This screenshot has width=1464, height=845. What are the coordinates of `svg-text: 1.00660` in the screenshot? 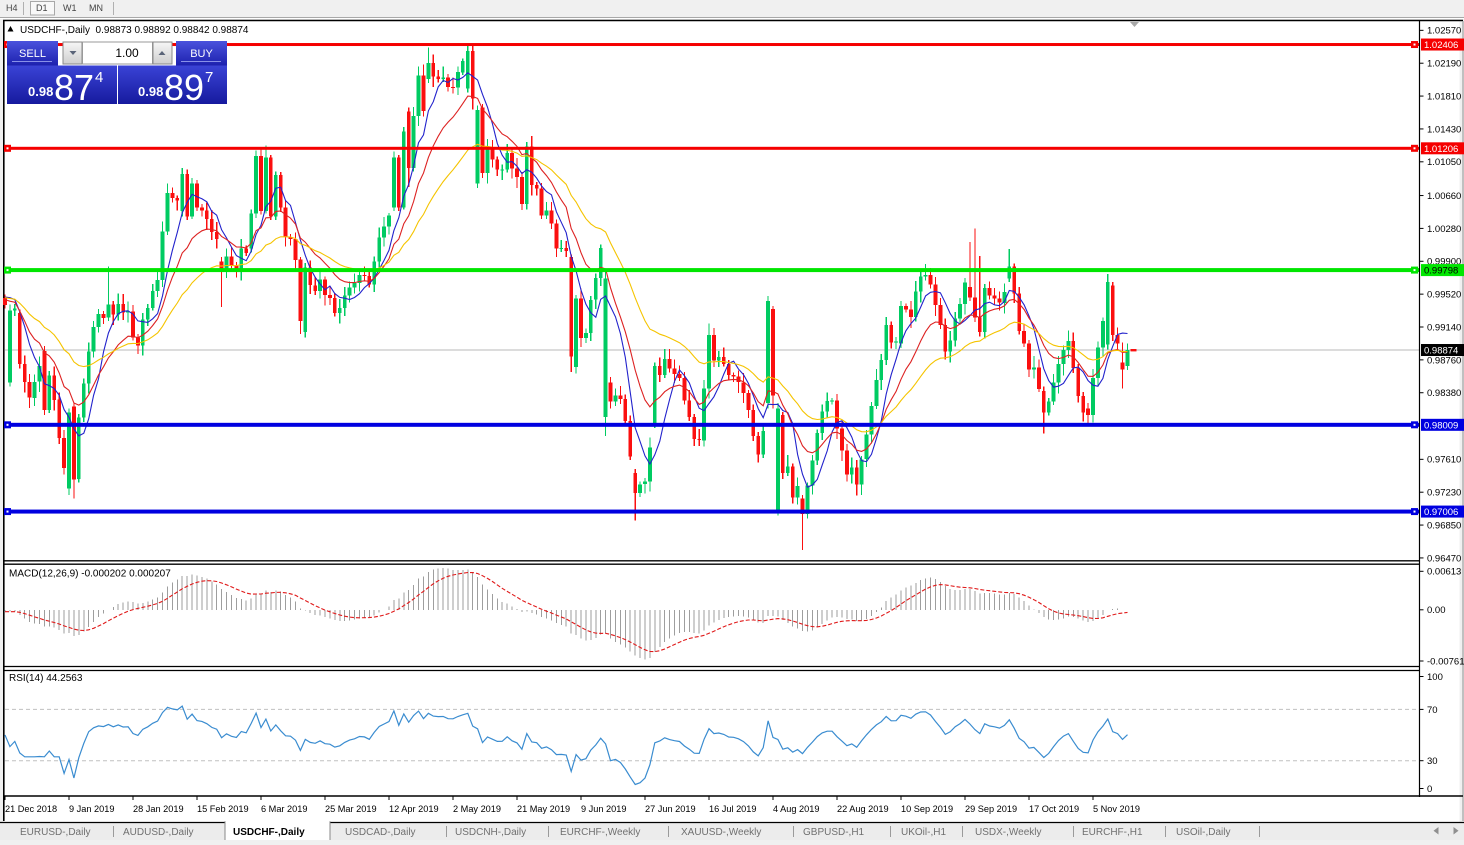 It's located at (1444, 196).